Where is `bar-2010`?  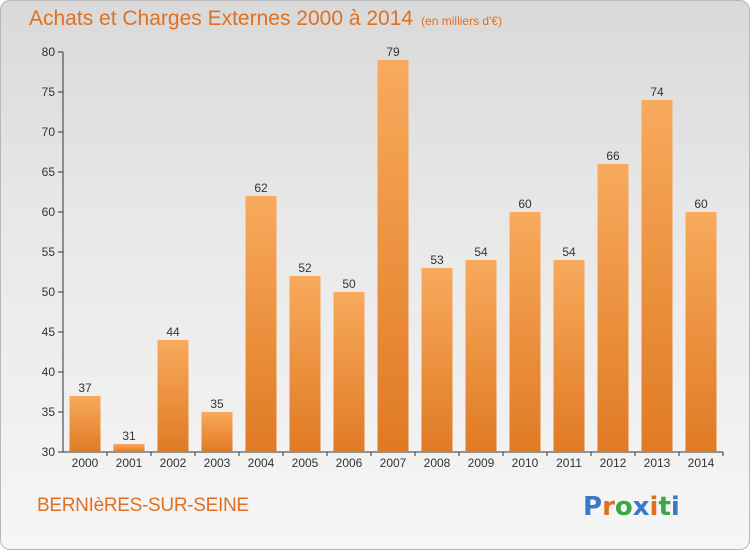
bar-2010 is located at coordinates (525, 332).